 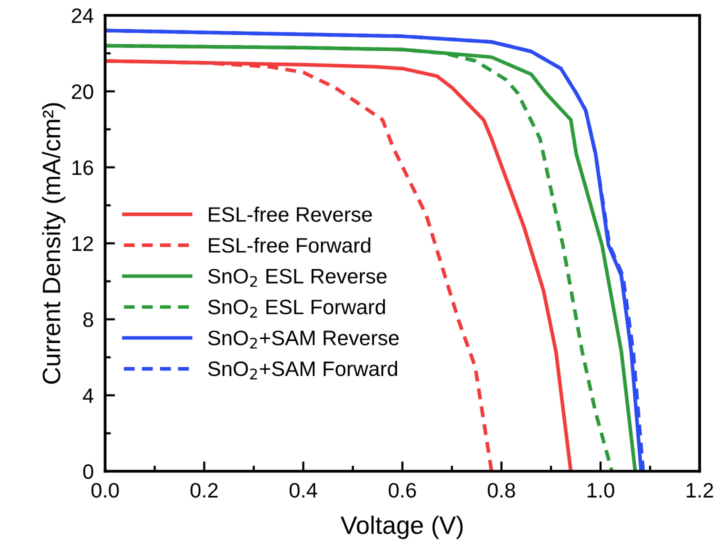 What do you see at coordinates (88, 395) in the screenshot?
I see `y-tick-label: 4` at bounding box center [88, 395].